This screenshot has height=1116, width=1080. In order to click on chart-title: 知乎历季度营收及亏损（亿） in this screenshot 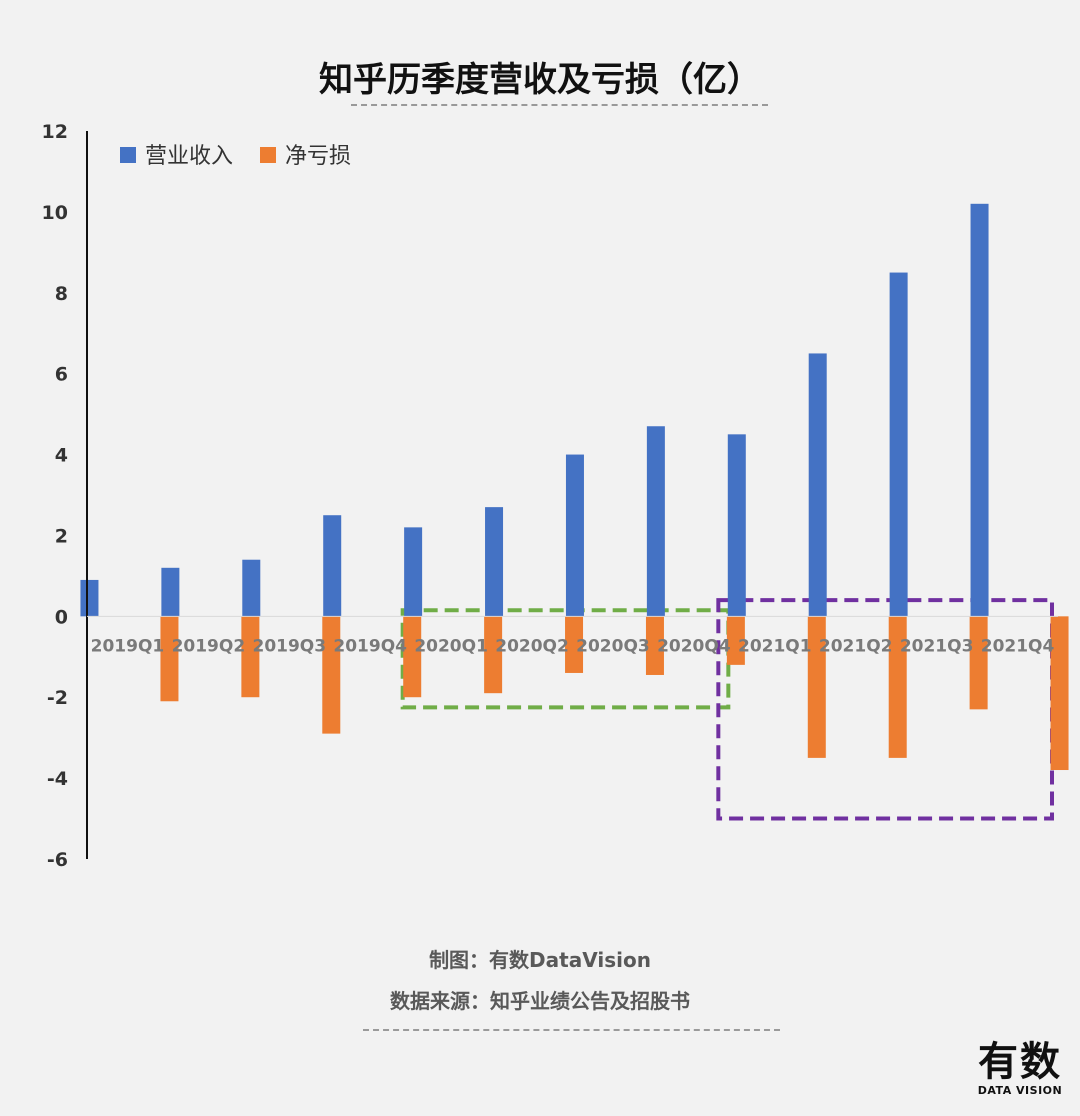, I will do `click(540, 80)`.